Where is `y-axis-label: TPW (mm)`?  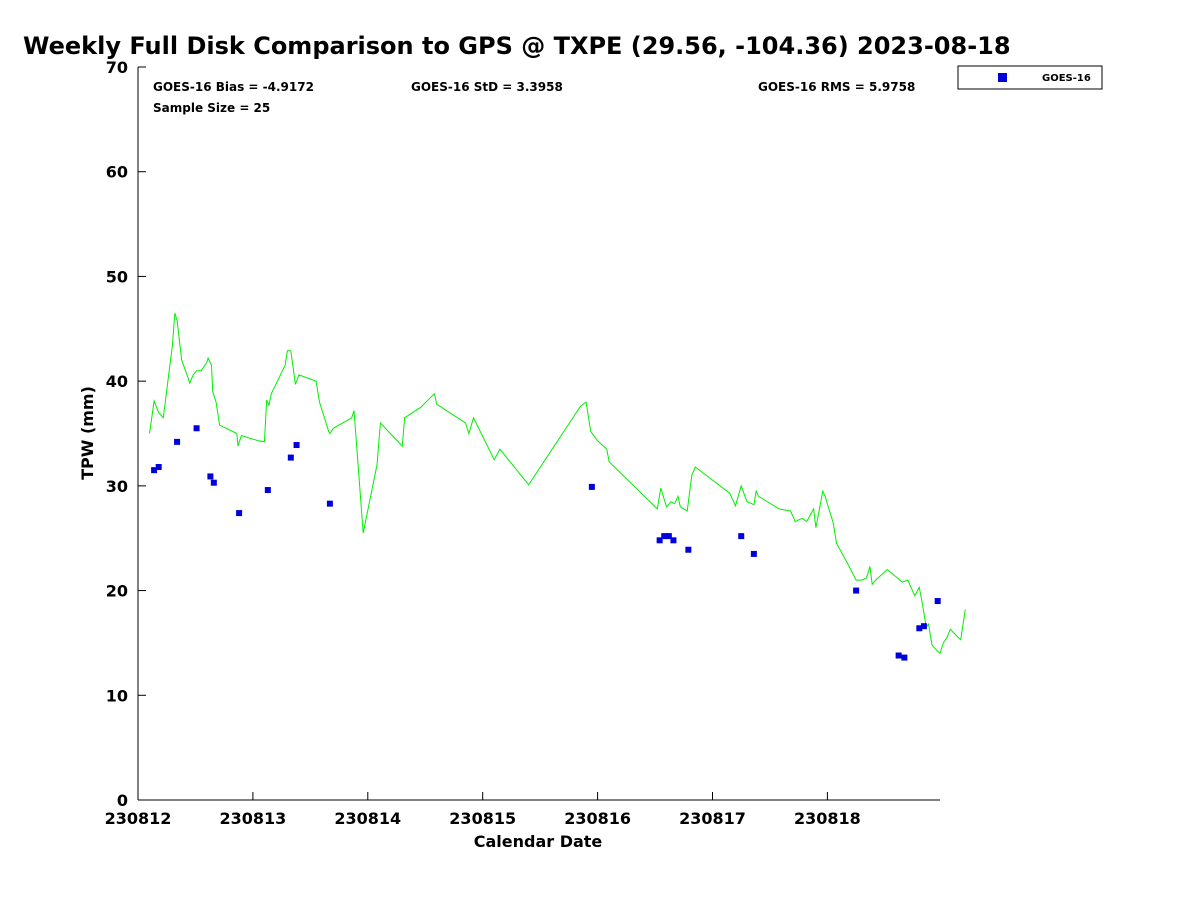
y-axis-label: TPW (mm) is located at coordinates (87, 433).